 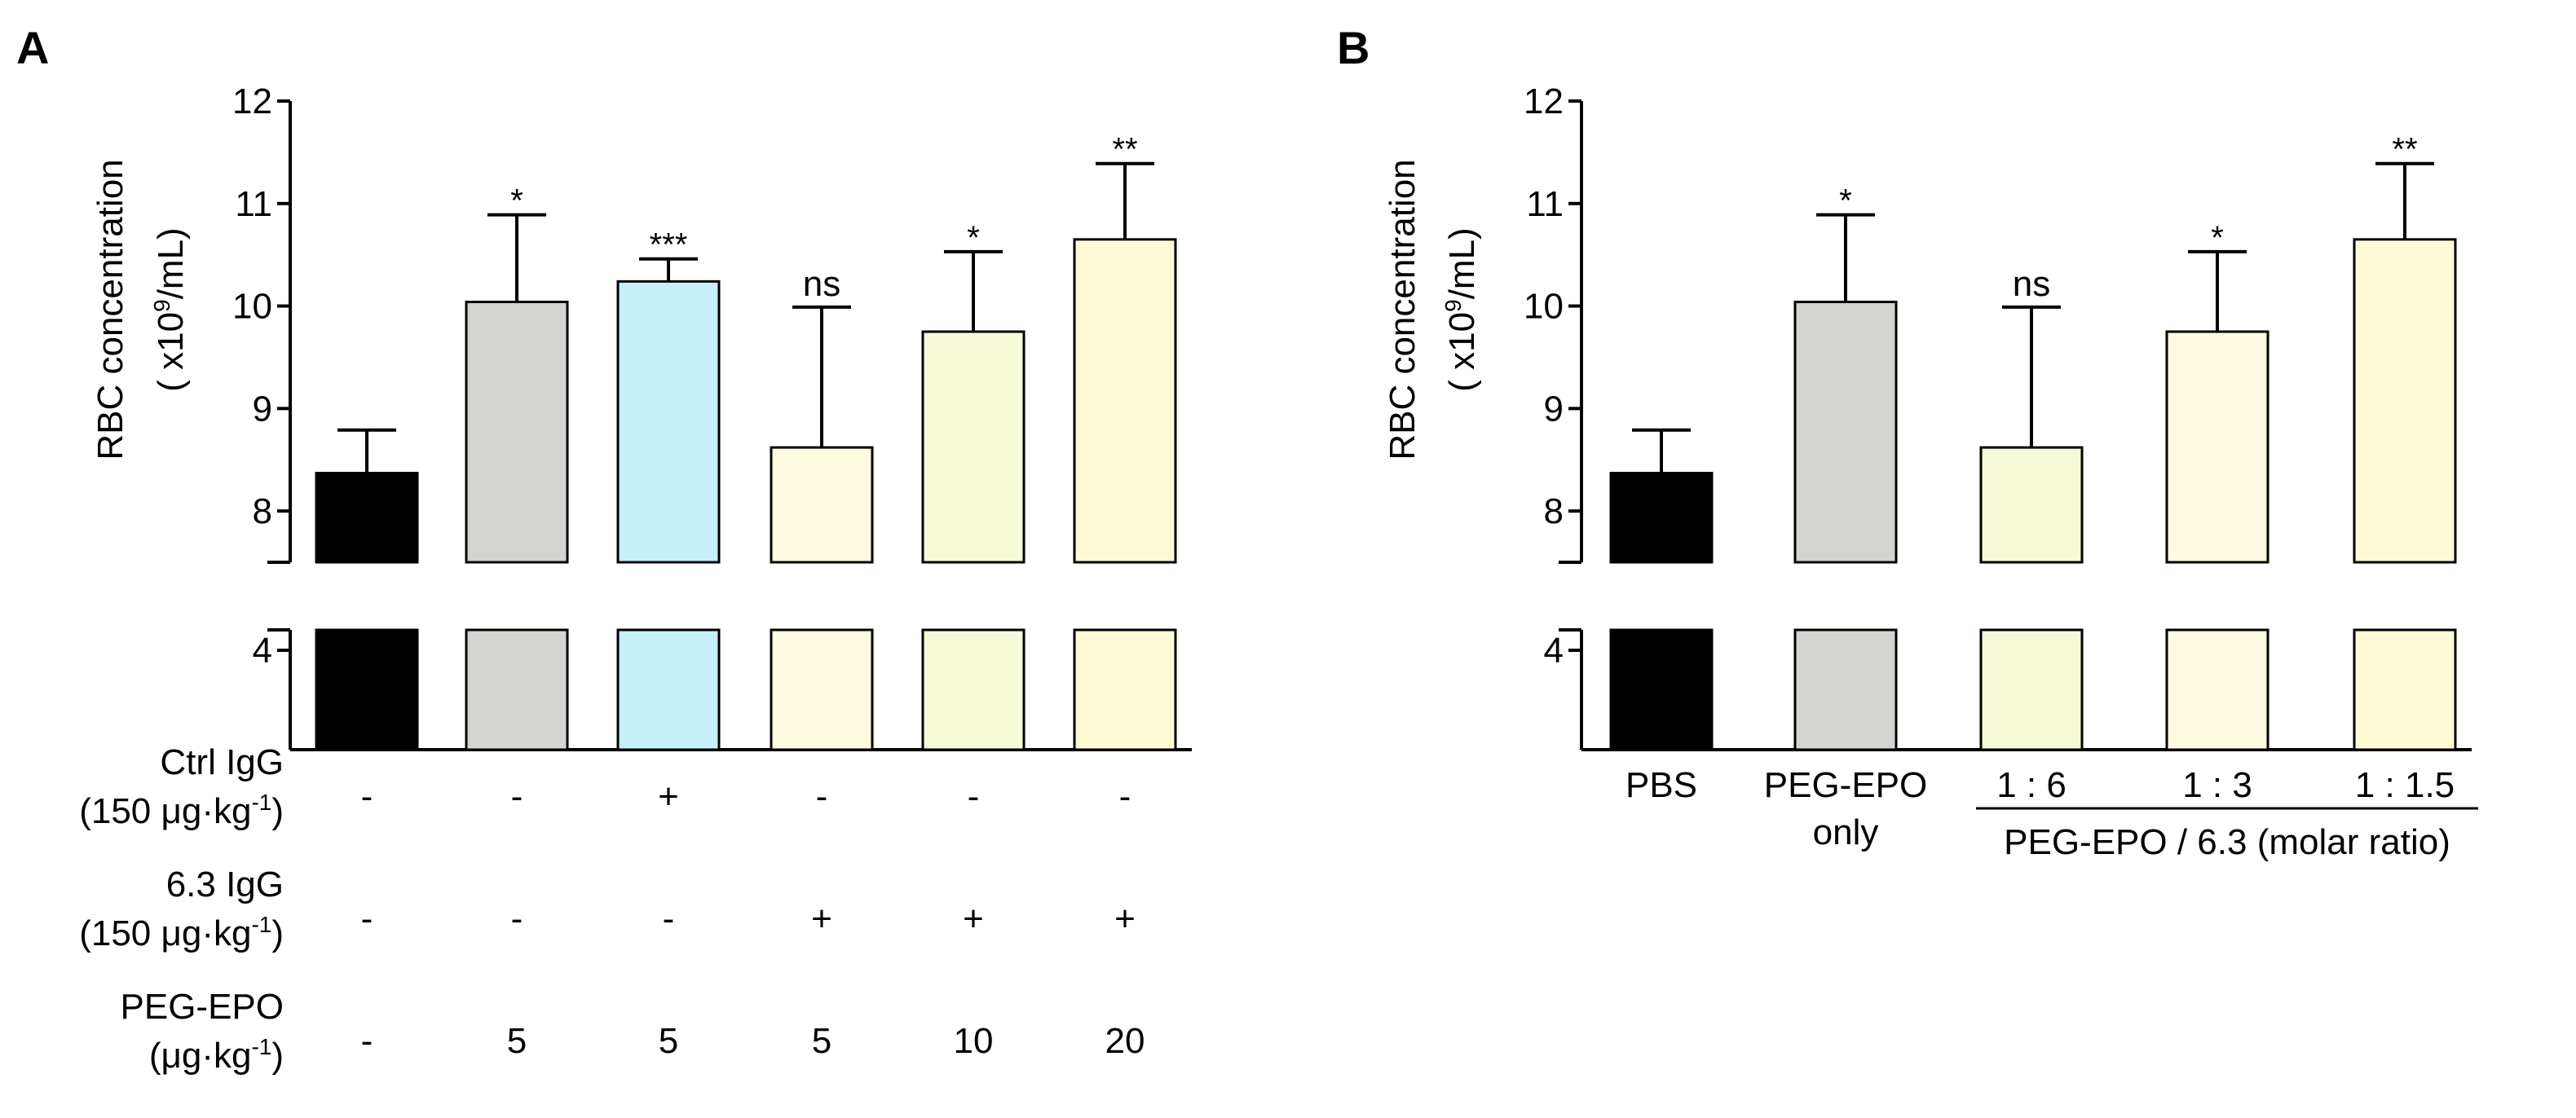 What do you see at coordinates (2031, 284) in the screenshot?
I see `panel-b-sig-label: ns` at bounding box center [2031, 284].